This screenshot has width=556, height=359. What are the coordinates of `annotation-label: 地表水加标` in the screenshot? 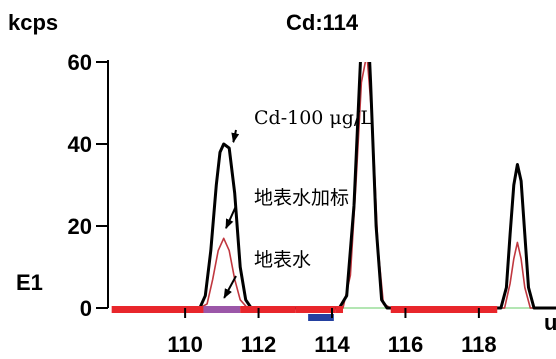 It's located at (301, 198).